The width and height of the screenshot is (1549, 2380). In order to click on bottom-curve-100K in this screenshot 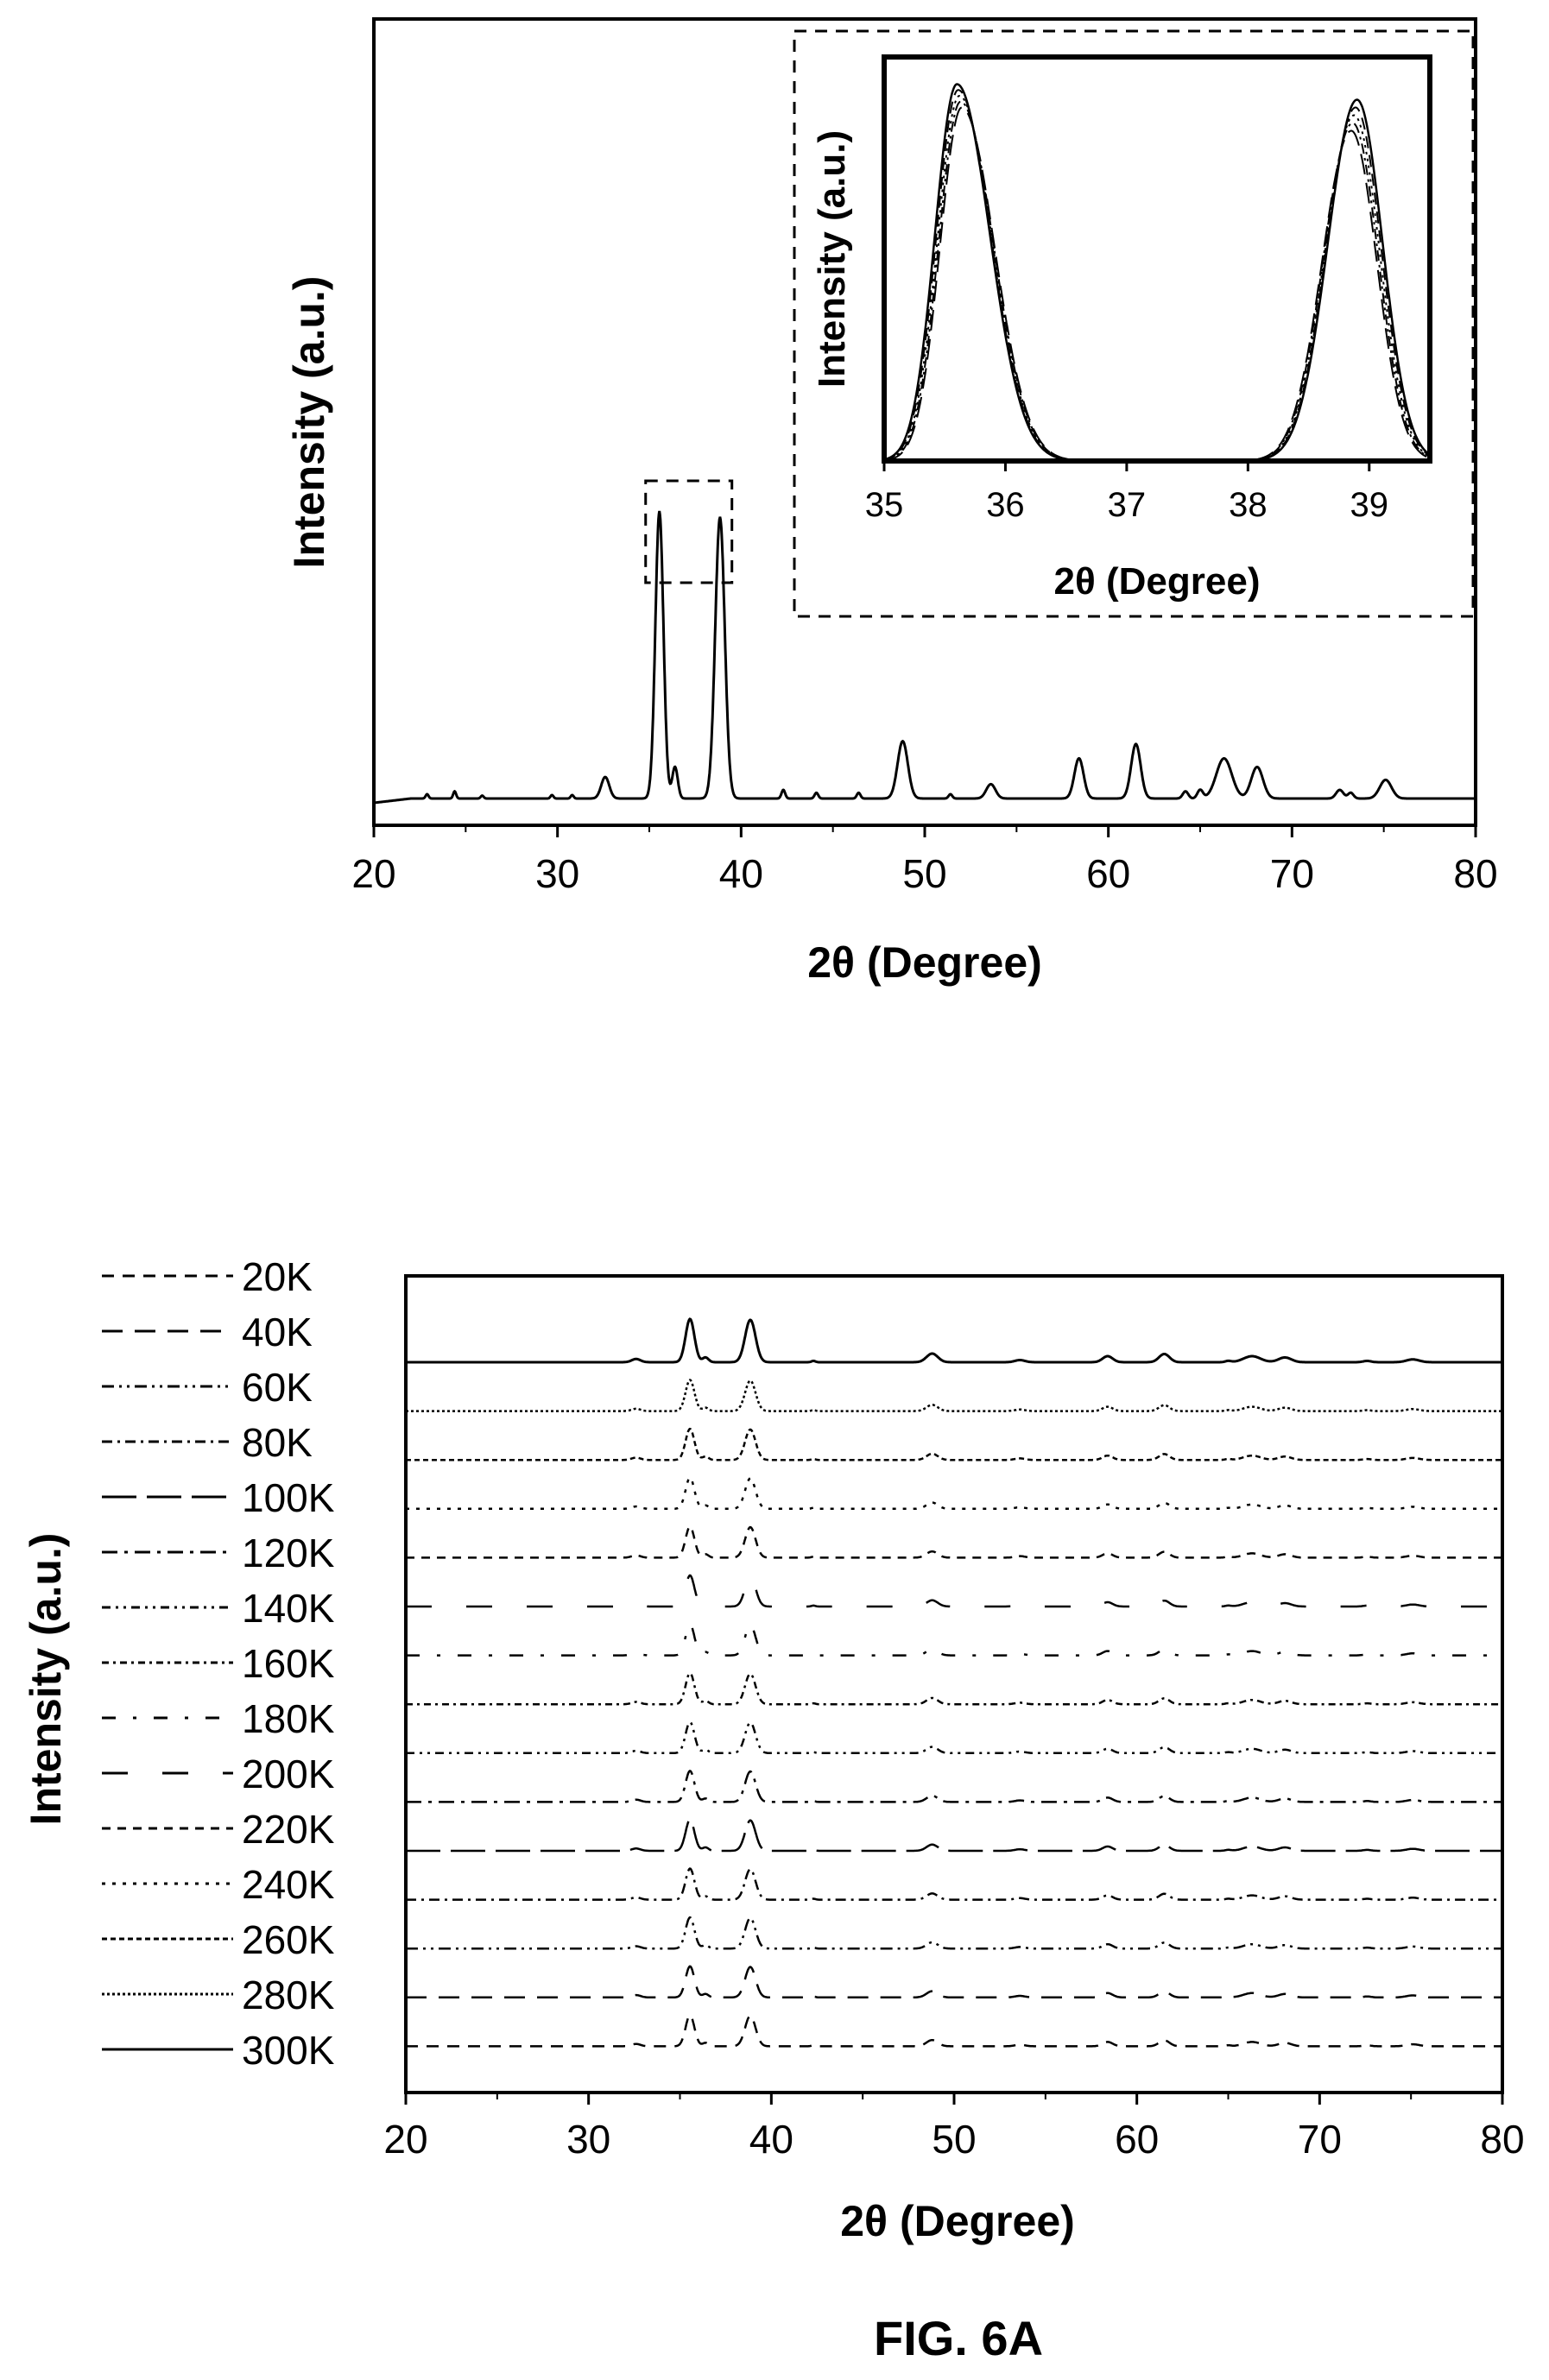, I will do `click(954, 1836)`.